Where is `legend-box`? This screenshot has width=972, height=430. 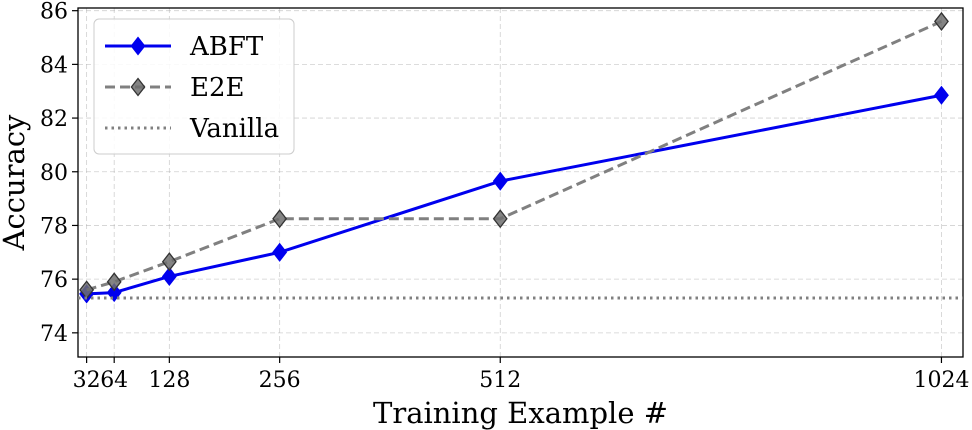 legend-box is located at coordinates (194, 86).